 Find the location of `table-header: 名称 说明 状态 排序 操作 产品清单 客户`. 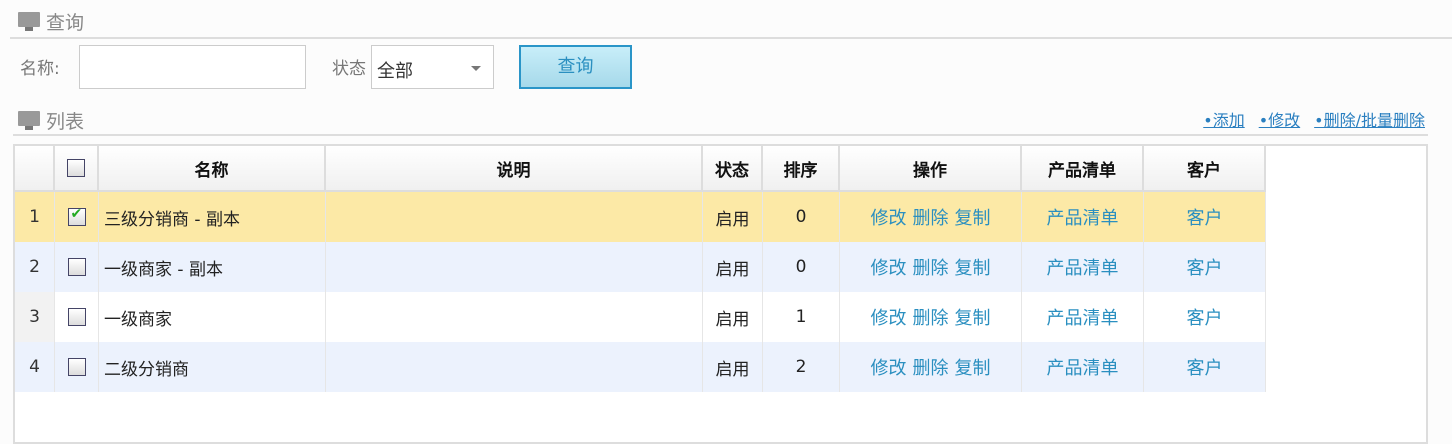

table-header: 名称 说明 状态 排序 操作 产品清单 客户 is located at coordinates (640, 169).